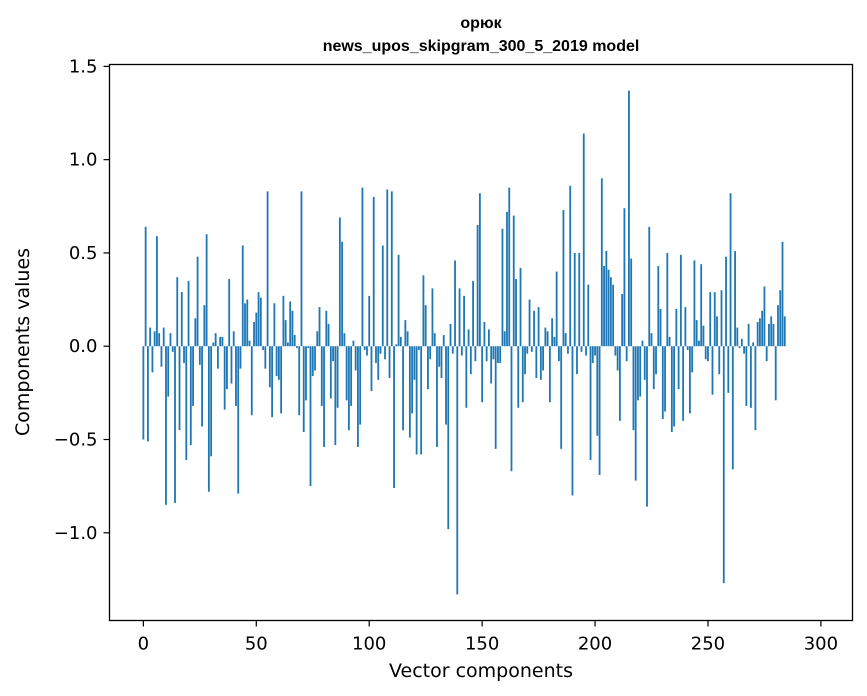 The image size is (867, 696). Describe the element at coordinates (82, 300) in the screenshot. I see `y-axis-ticks: −1.0 −0.5 0.0 0.5 1.0 1.5` at that location.